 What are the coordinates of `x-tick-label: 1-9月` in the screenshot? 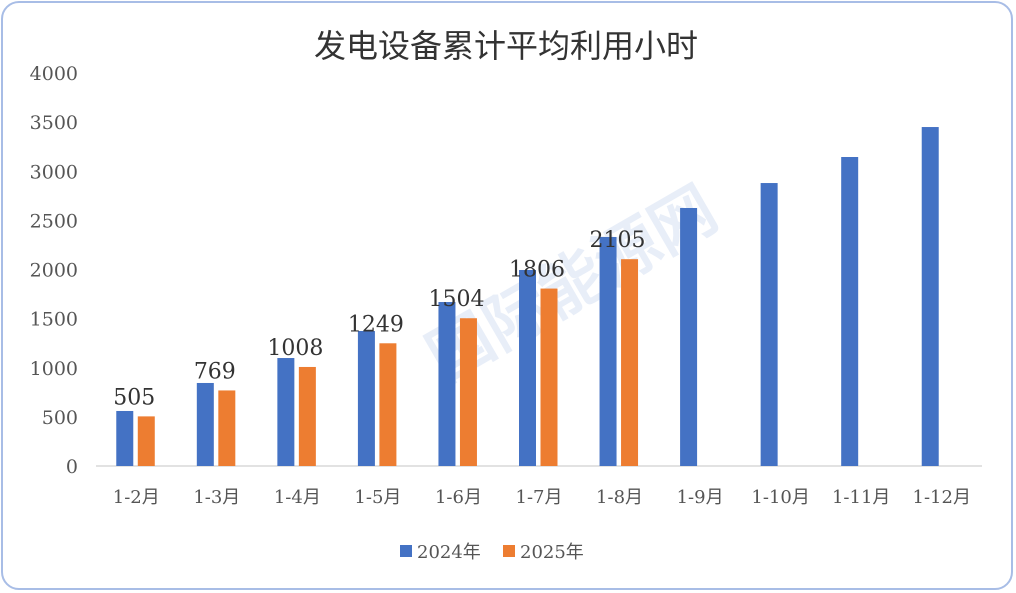 It's located at (700, 497).